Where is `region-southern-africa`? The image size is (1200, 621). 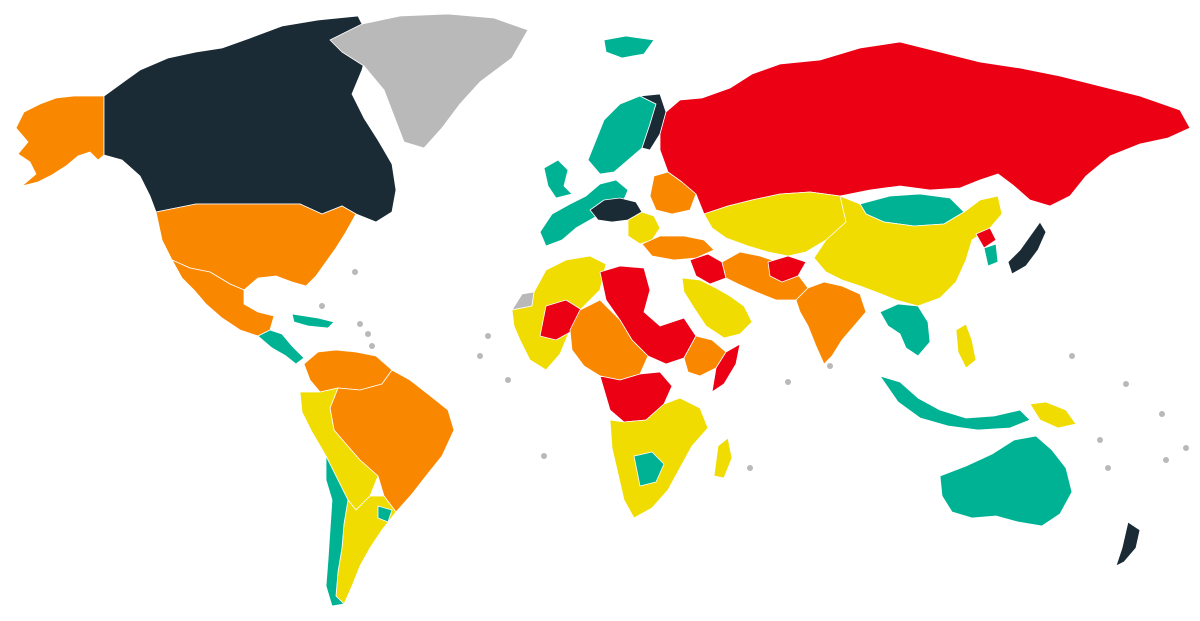 region-southern-africa is located at coordinates (659, 458).